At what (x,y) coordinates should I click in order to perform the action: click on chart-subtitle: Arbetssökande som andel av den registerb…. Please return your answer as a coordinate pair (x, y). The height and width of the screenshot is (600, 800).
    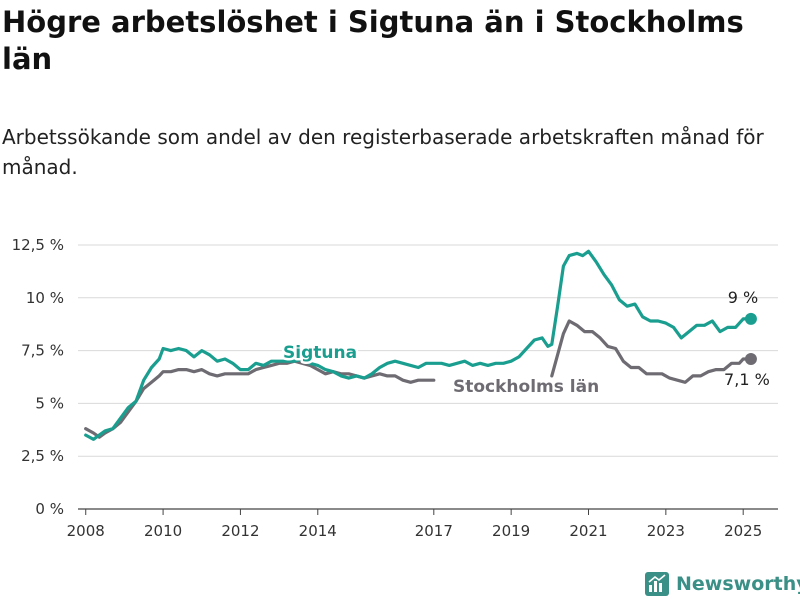
    Looking at the image, I should click on (383, 152).